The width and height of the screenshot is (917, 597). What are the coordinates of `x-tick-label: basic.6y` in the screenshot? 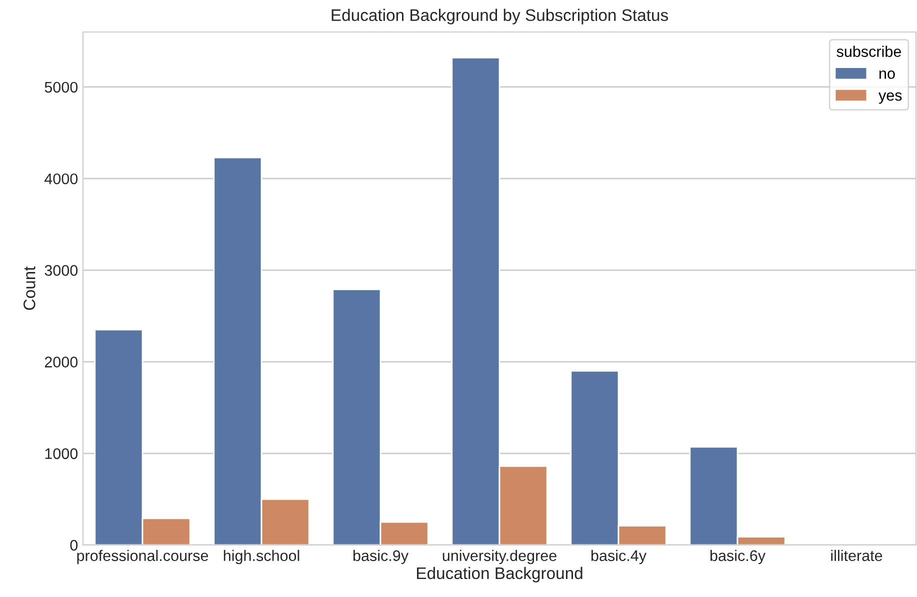 It's located at (738, 557).